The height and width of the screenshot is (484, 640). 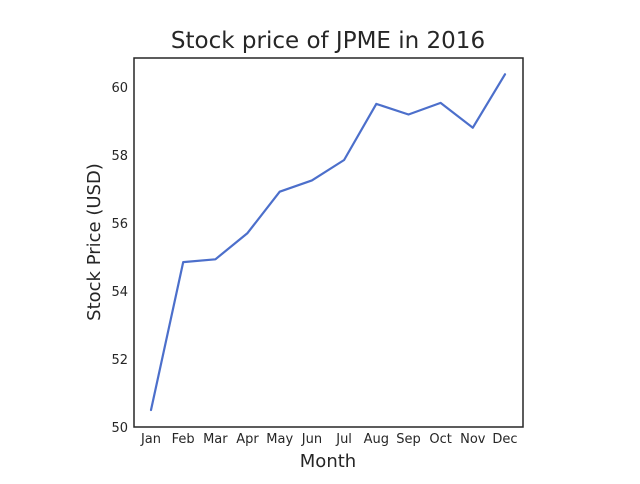 What do you see at coordinates (119, 292) in the screenshot?
I see `y-tick-label: 54` at bounding box center [119, 292].